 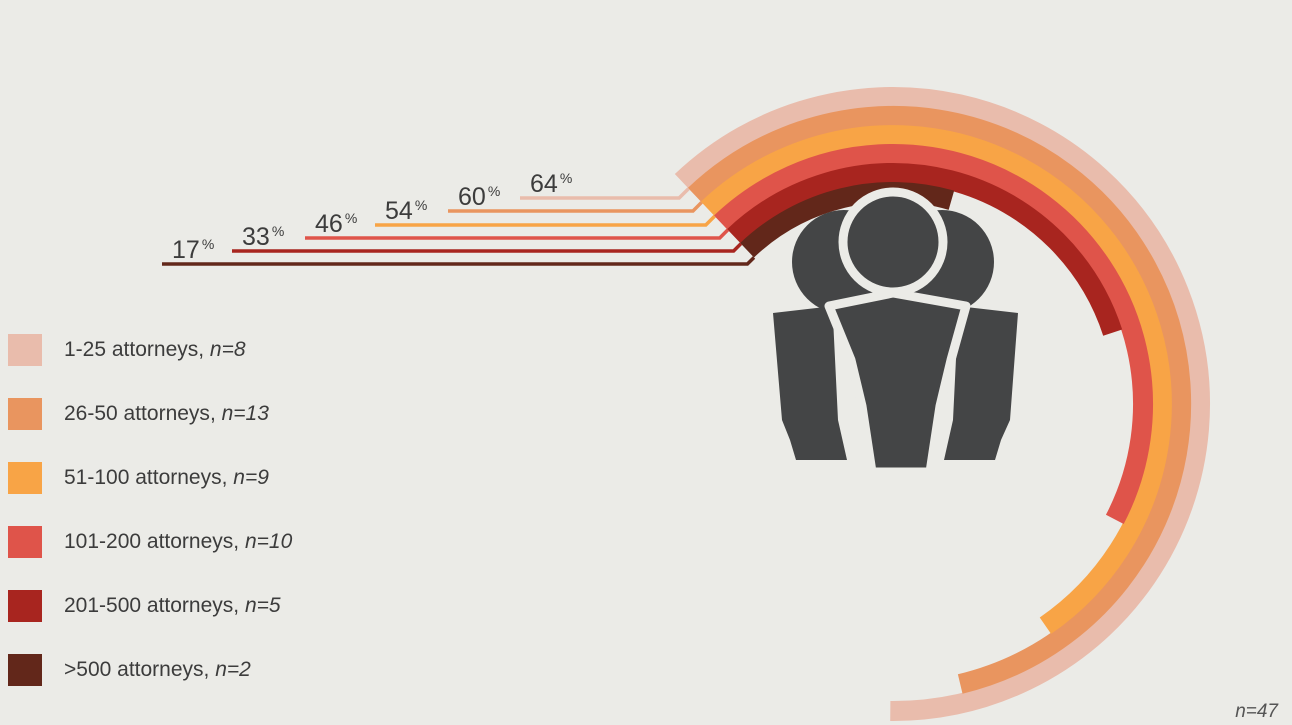 I want to click on legend-item: 1-25 attorneys, n=8, so click(x=150, y=350).